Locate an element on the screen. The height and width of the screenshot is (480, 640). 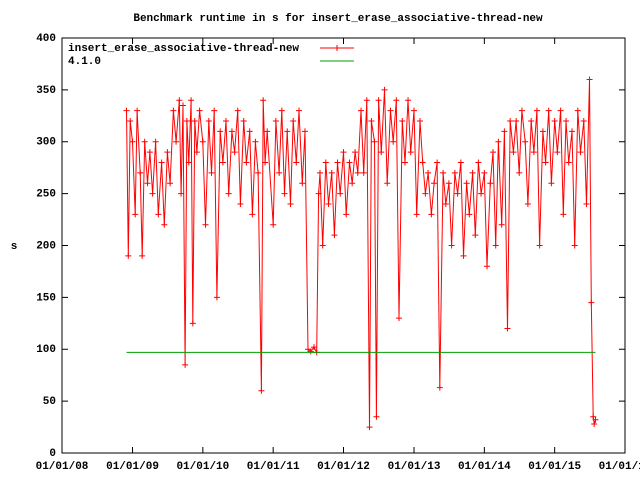
x-tick-label: 01/01/15 is located at coordinates (554, 467).